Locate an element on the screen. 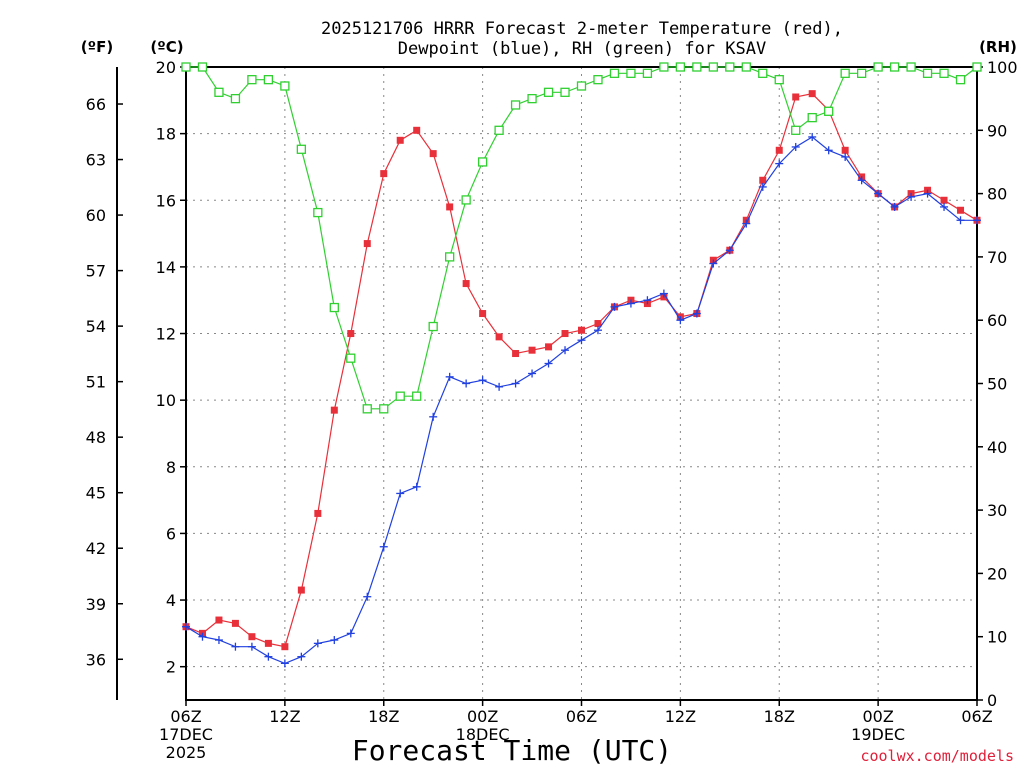  x-tick-label: 12Z is located at coordinates (284, 716).